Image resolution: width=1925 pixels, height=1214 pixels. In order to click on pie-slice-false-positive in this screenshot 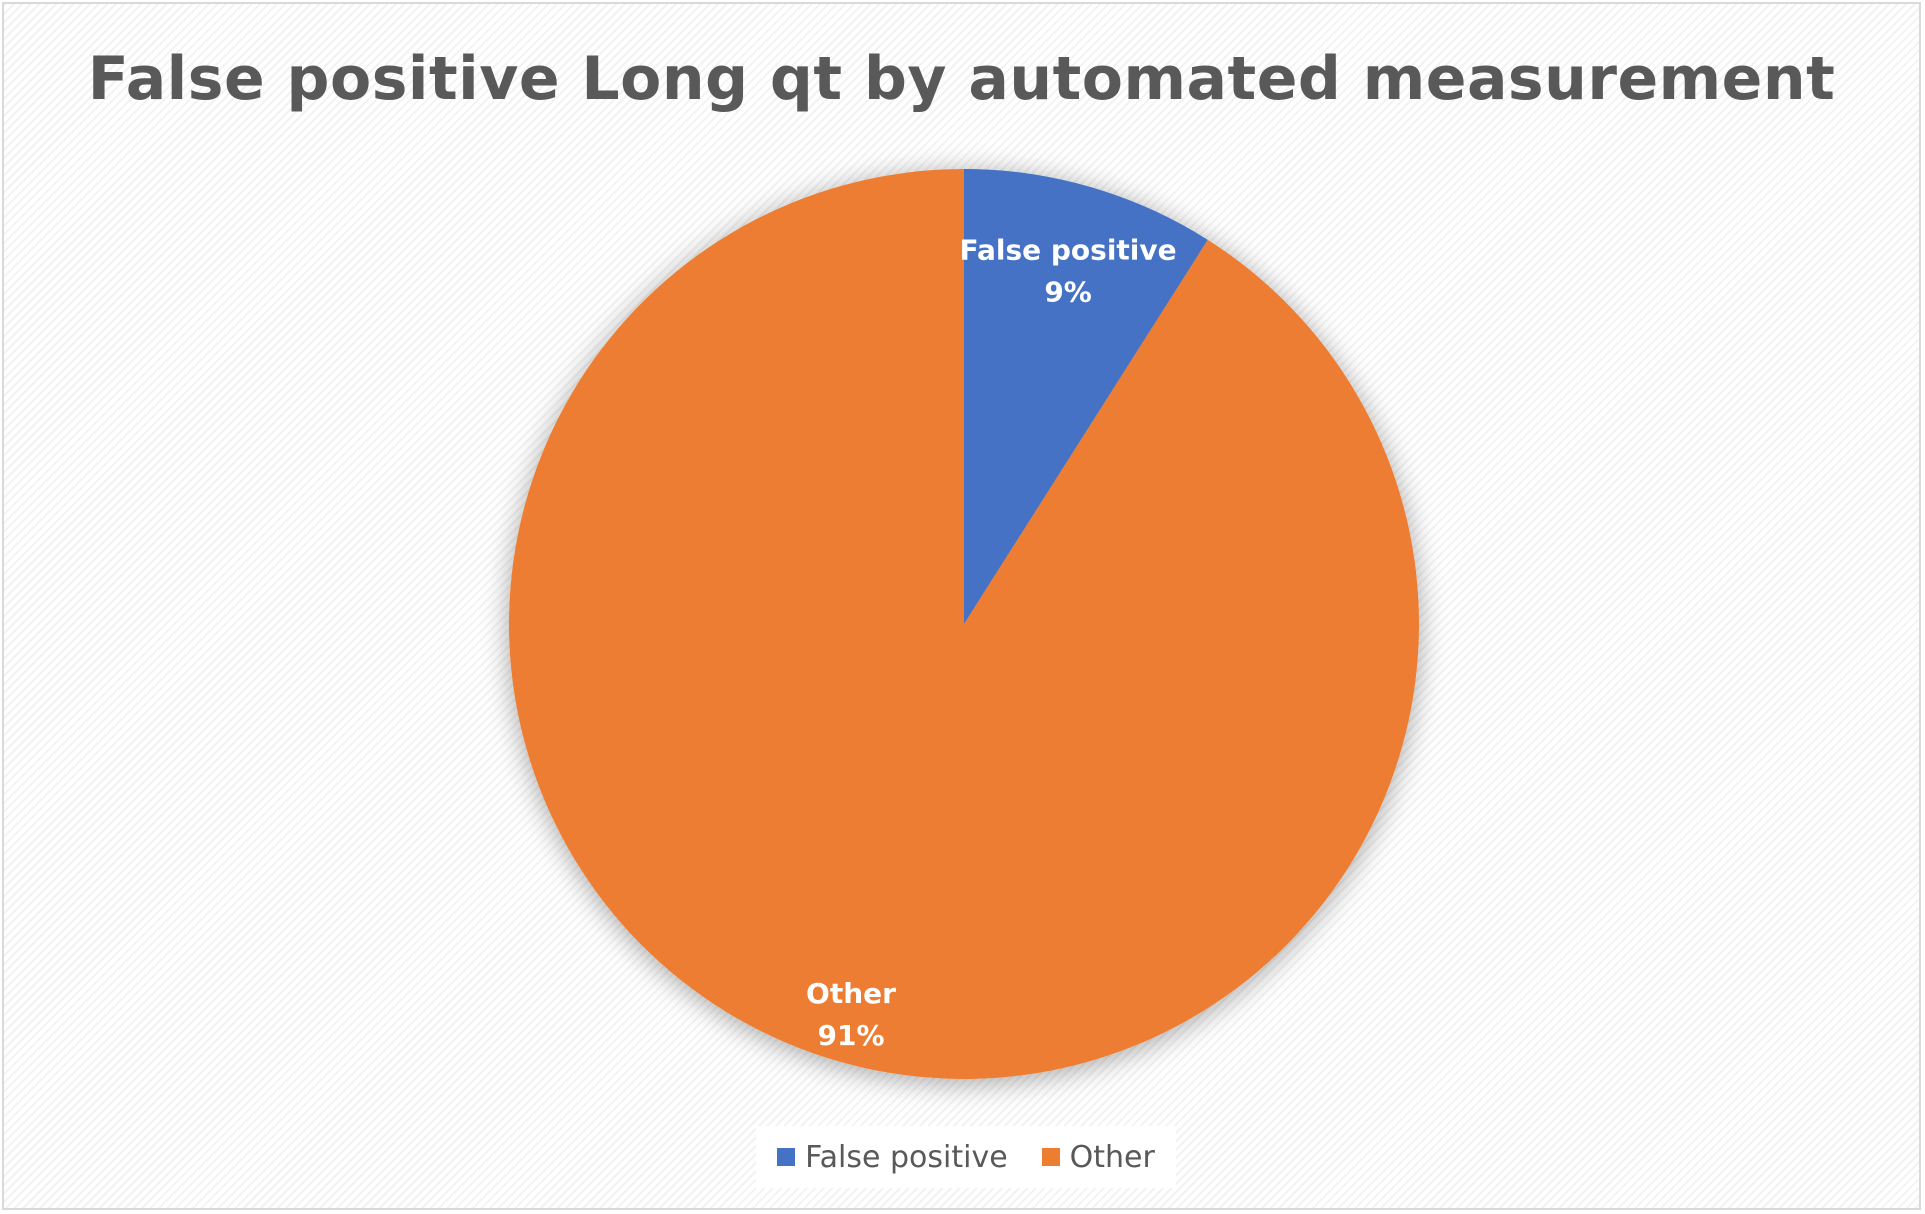, I will do `click(1086, 396)`.